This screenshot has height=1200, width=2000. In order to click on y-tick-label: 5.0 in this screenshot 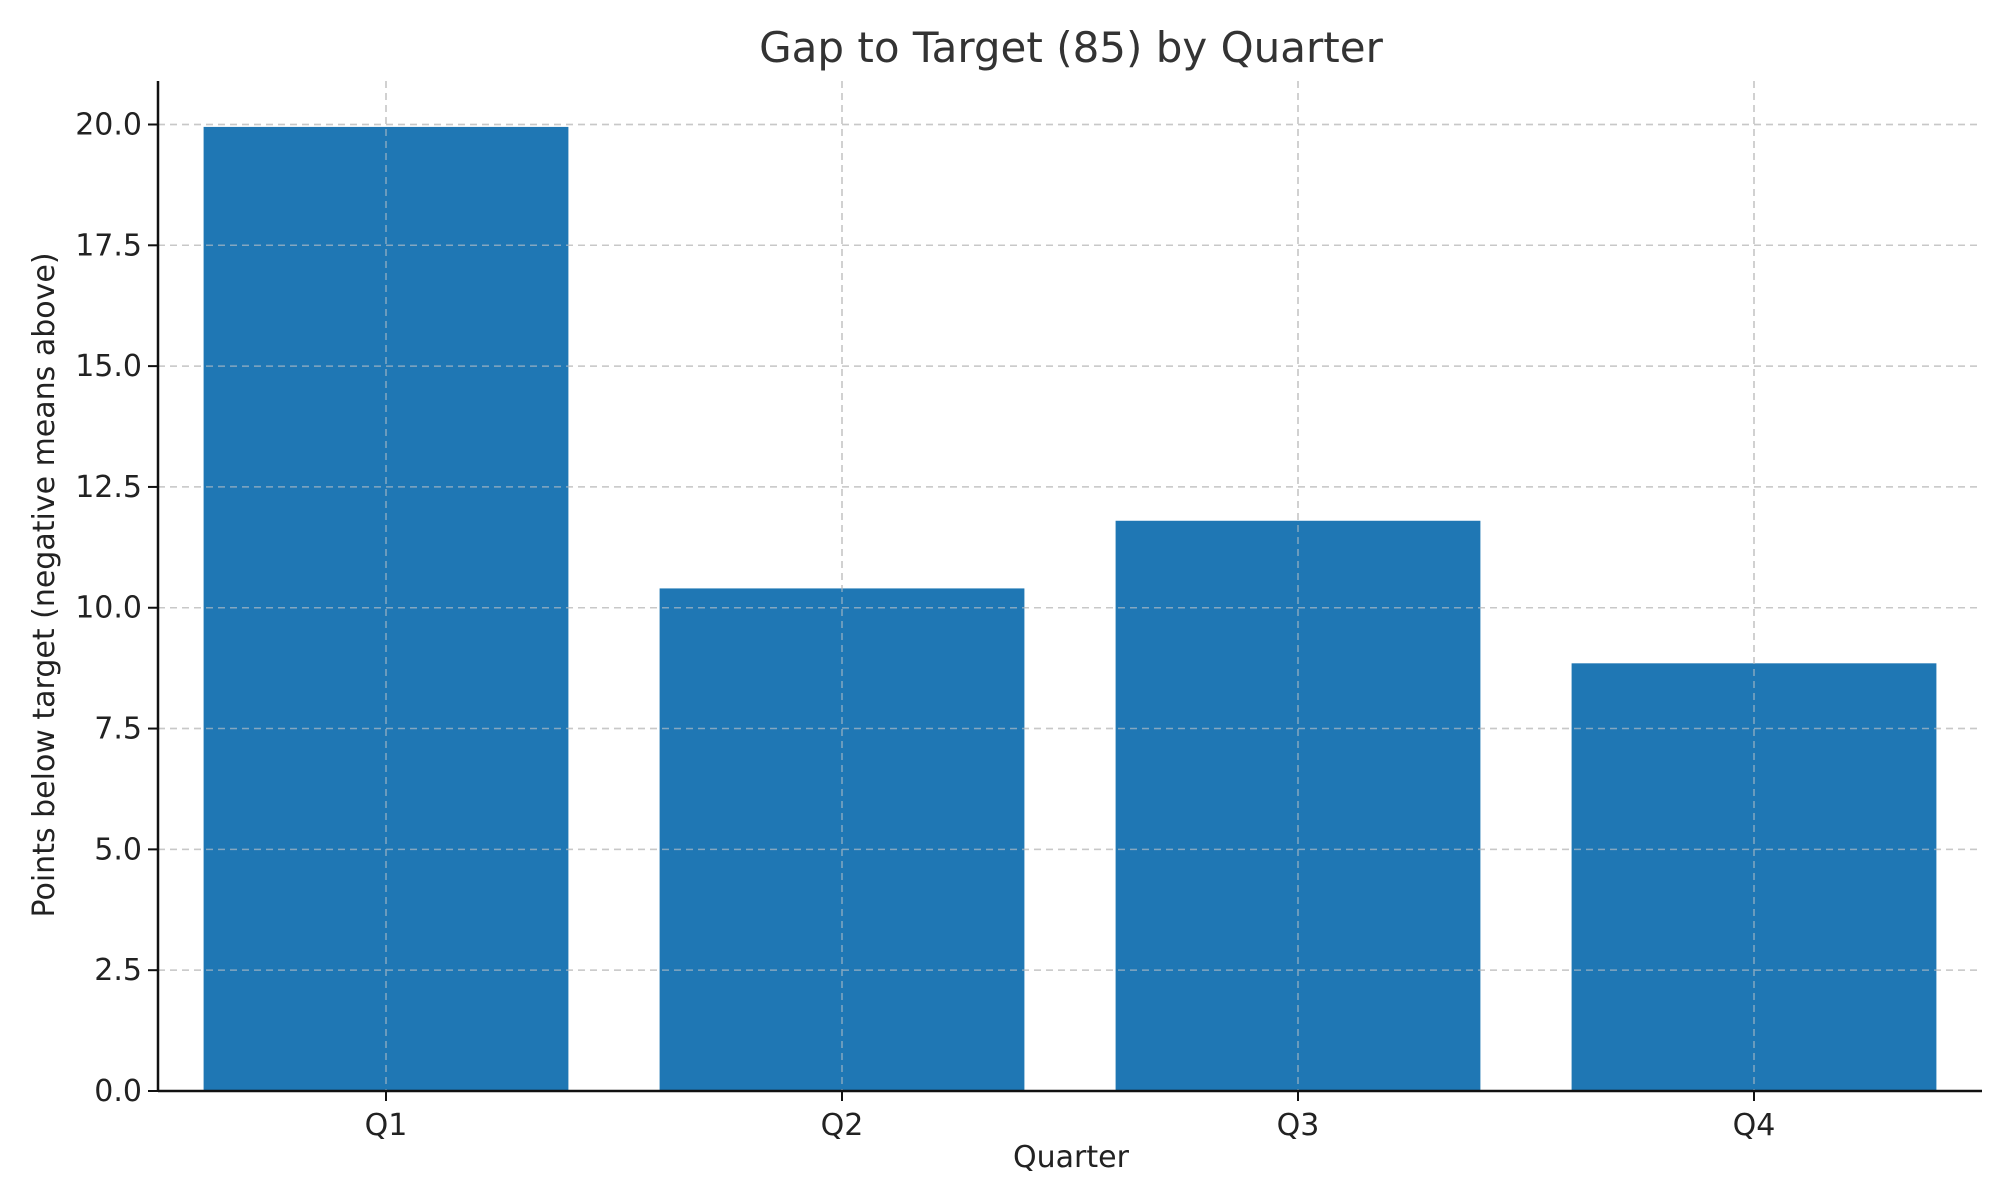, I will do `click(118, 849)`.